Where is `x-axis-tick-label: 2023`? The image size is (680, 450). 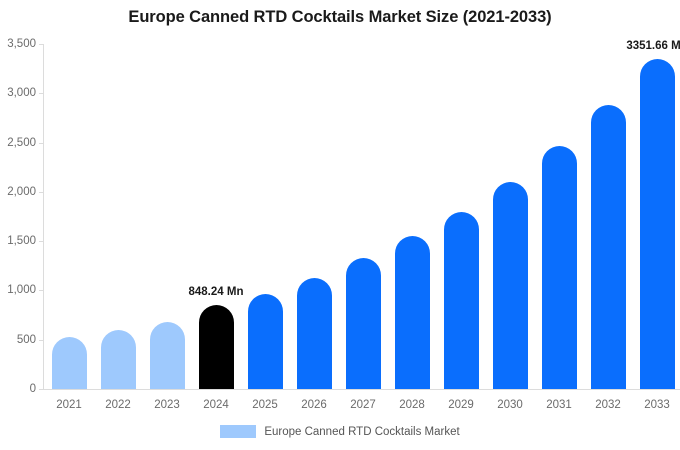
x-axis-tick-label: 2023 is located at coordinates (167, 405).